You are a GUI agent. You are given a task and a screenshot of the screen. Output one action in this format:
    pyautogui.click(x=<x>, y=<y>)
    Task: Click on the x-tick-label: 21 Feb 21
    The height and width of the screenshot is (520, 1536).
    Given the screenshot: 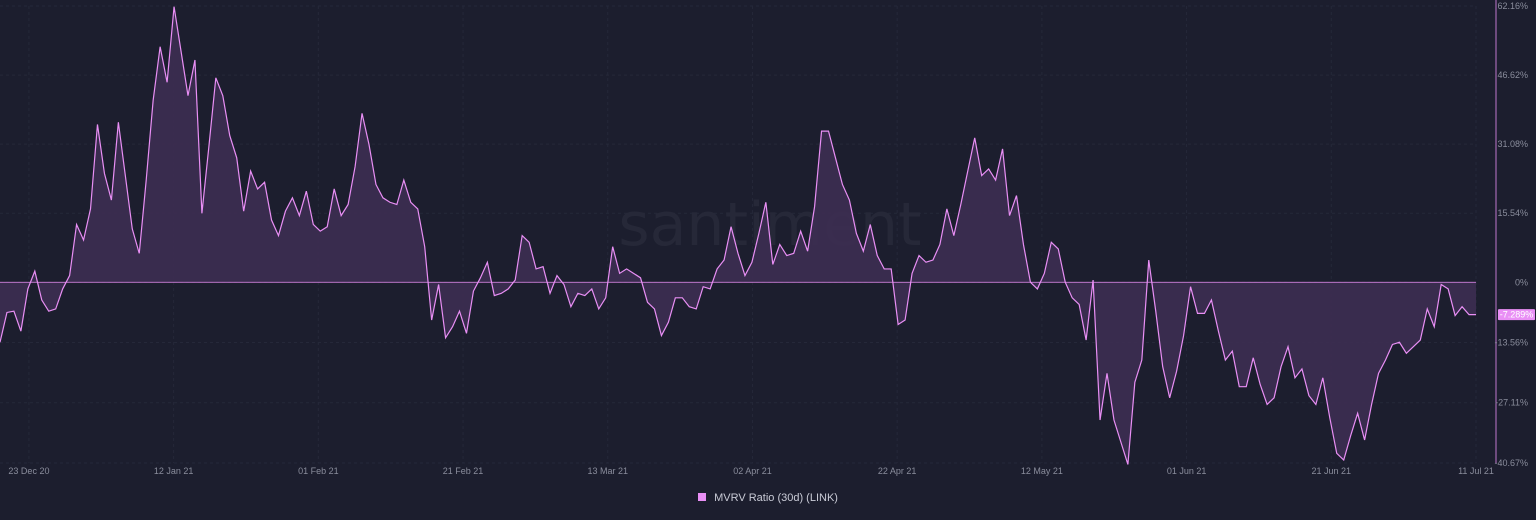 What is the action you would take?
    pyautogui.click(x=463, y=471)
    